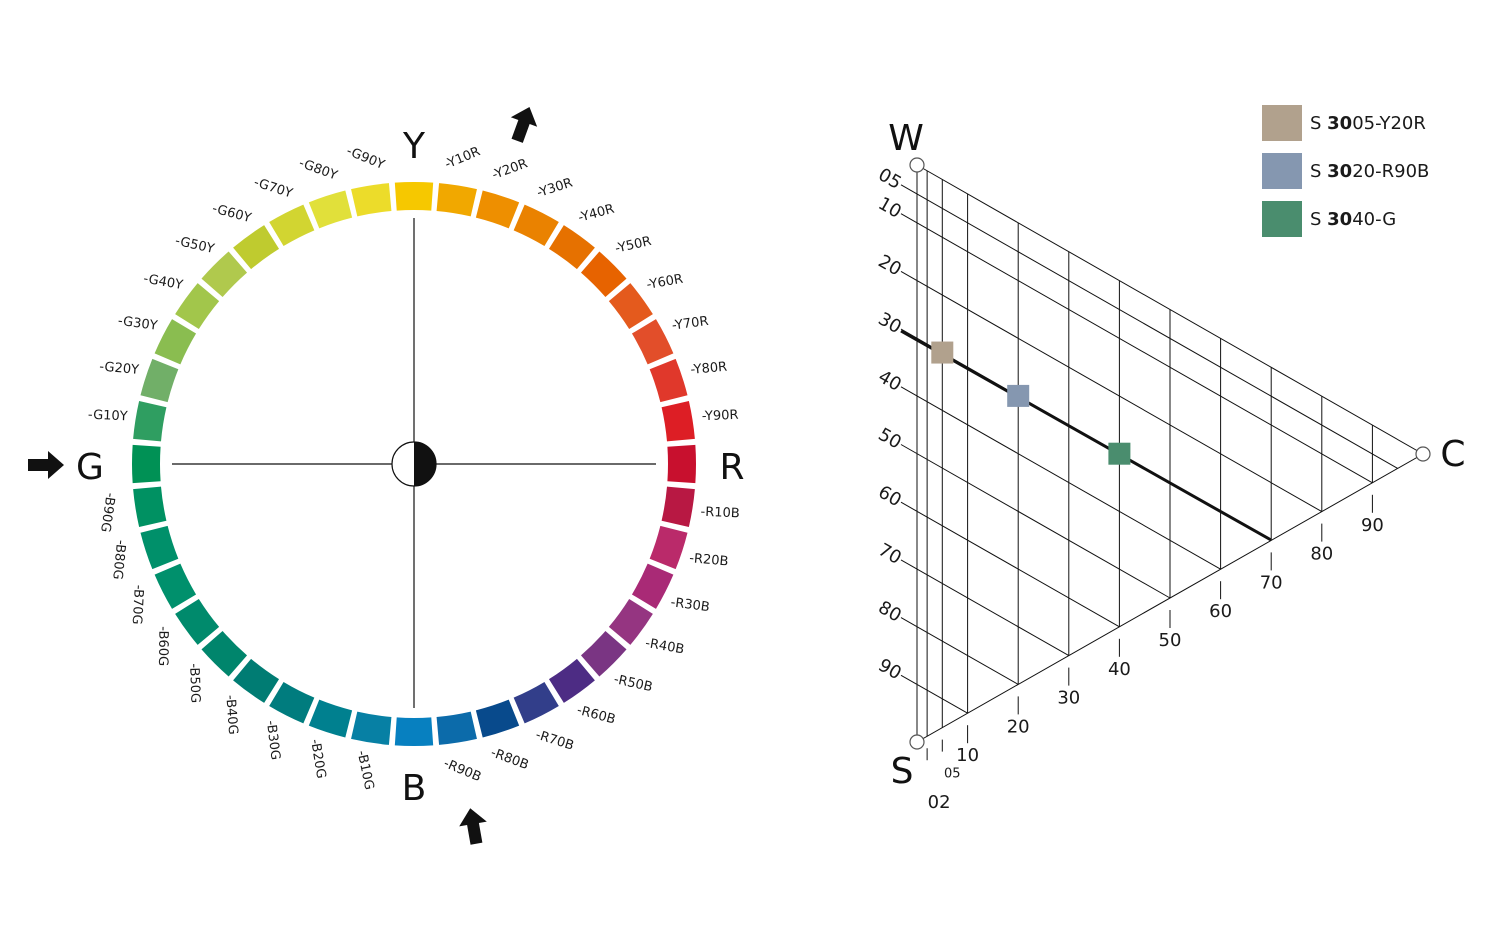 The image size is (1500, 929). Describe the element at coordinates (463, 158) in the screenshot. I see `hue-segment-label: -Y10R` at that location.